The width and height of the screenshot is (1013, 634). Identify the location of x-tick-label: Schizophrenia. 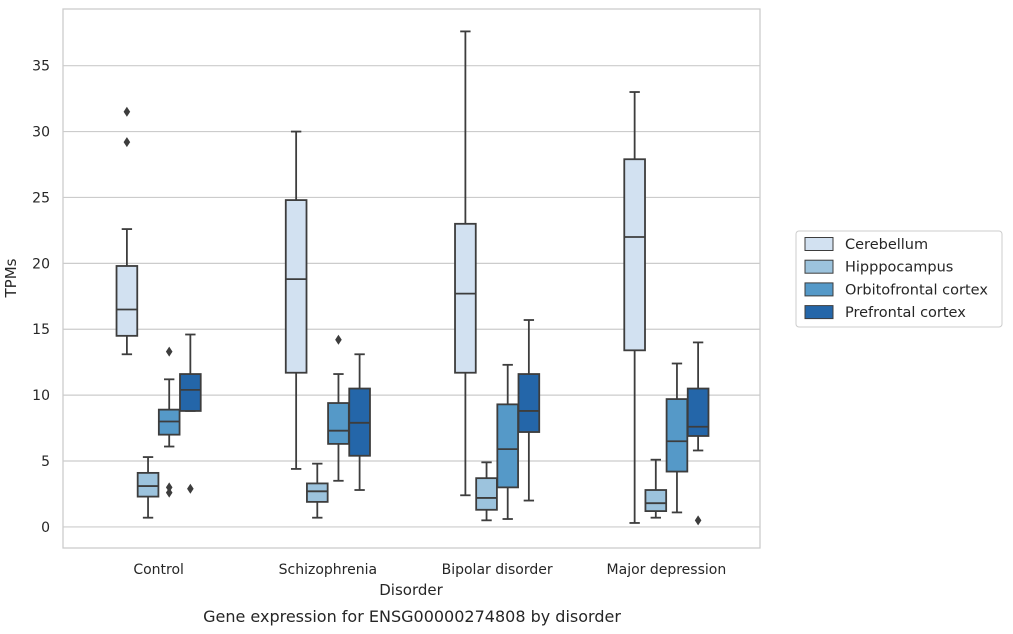
(328, 570).